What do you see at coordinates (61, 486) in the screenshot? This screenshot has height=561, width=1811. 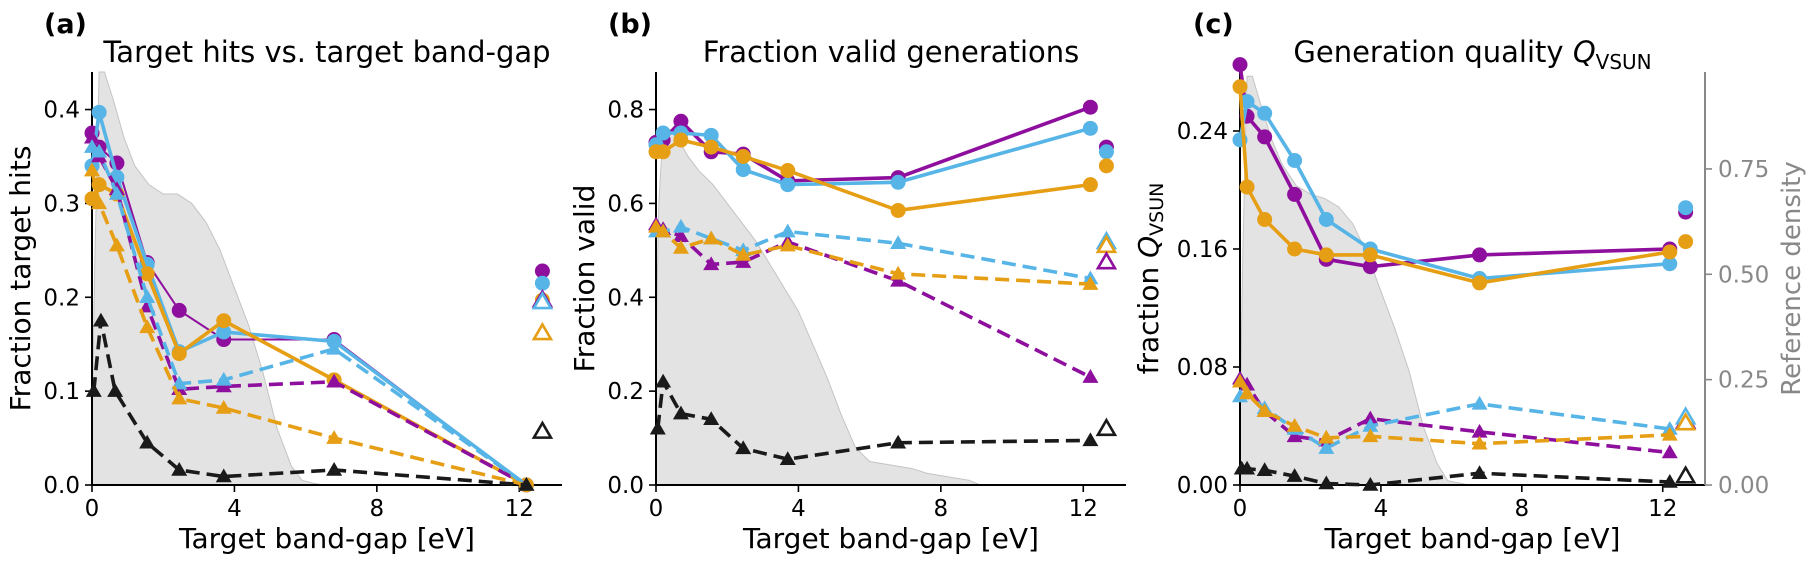 I see `y-tick-label: 0.0` at bounding box center [61, 486].